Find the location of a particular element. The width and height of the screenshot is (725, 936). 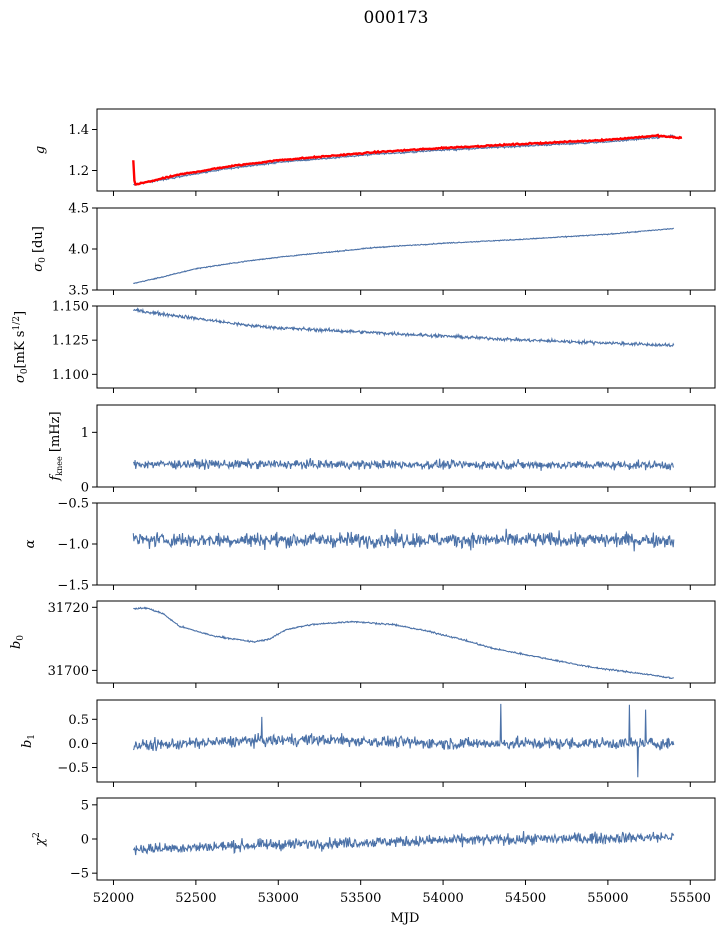

panel-sigma0_du: 3.5 4.0 4.5 σ0 [du] is located at coordinates (373, 250).